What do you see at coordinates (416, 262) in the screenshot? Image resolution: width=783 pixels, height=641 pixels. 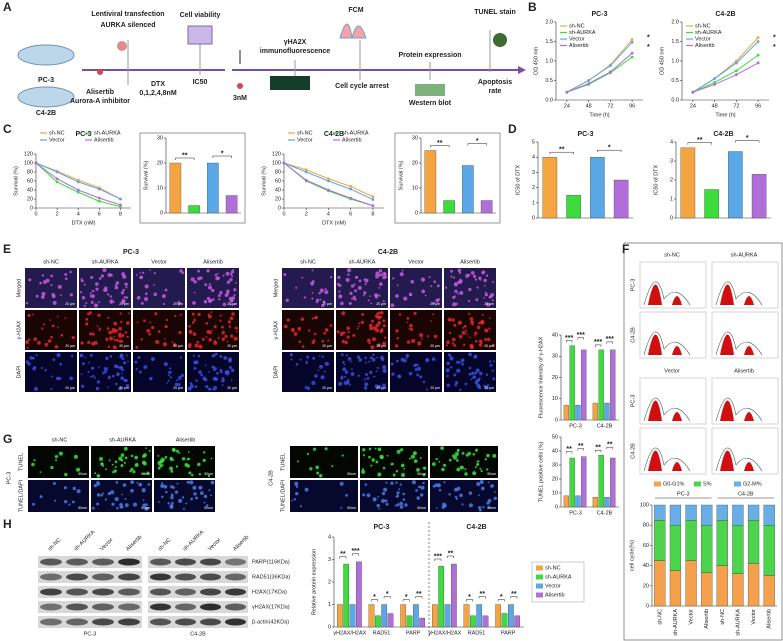 I see `column-label: Vector` at bounding box center [416, 262].